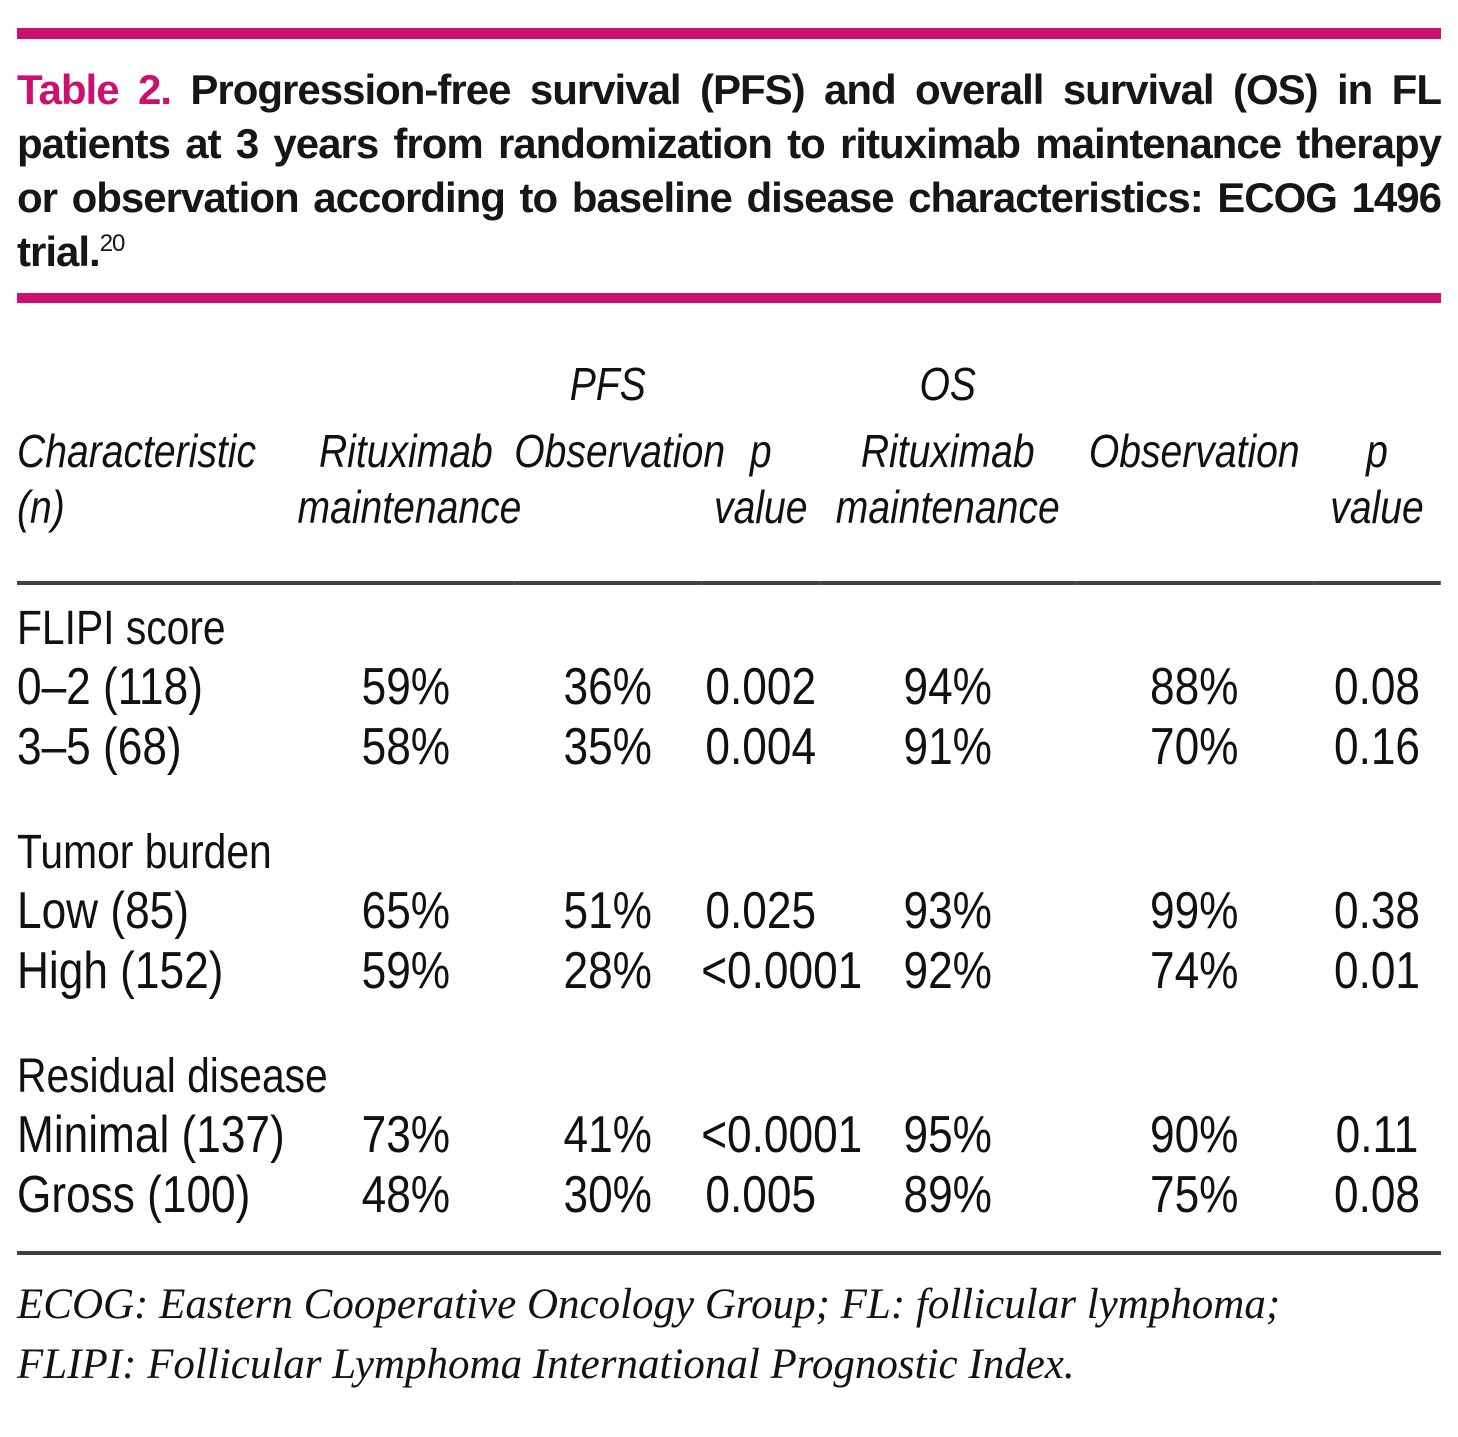 The width and height of the screenshot is (1458, 1437). Describe the element at coordinates (607, 971) in the screenshot. I see `cell-pfs-observation: 28%` at that location.